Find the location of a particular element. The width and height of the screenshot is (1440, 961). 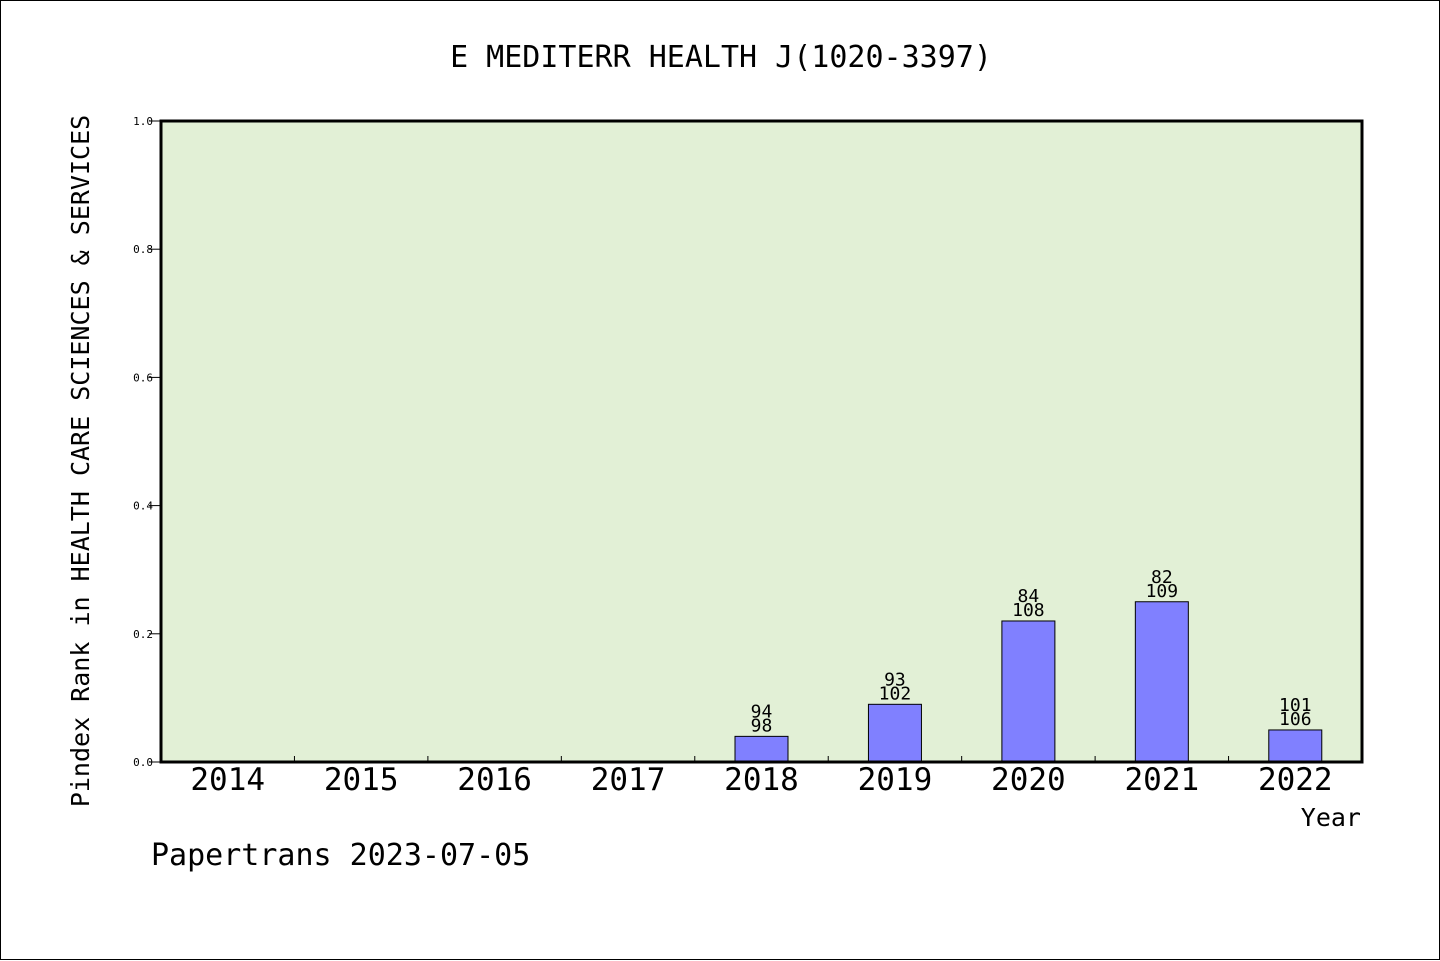

y-tick-label: 0.6 is located at coordinates (143, 377).